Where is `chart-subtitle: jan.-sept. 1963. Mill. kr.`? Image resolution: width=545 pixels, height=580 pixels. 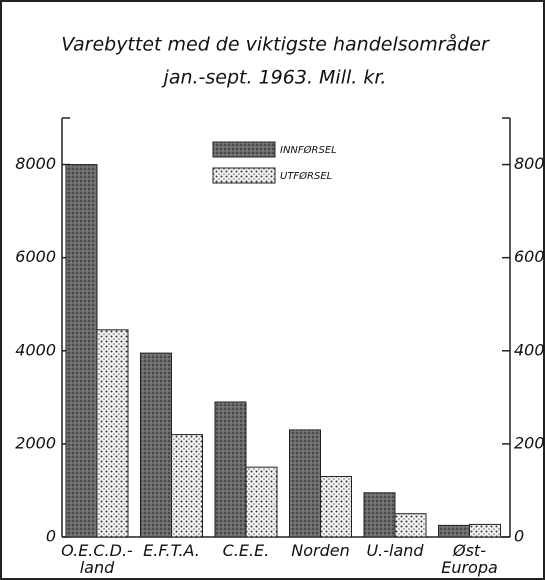 chart-subtitle: jan.-sept. 1963. Mill. kr. is located at coordinates (274, 78).